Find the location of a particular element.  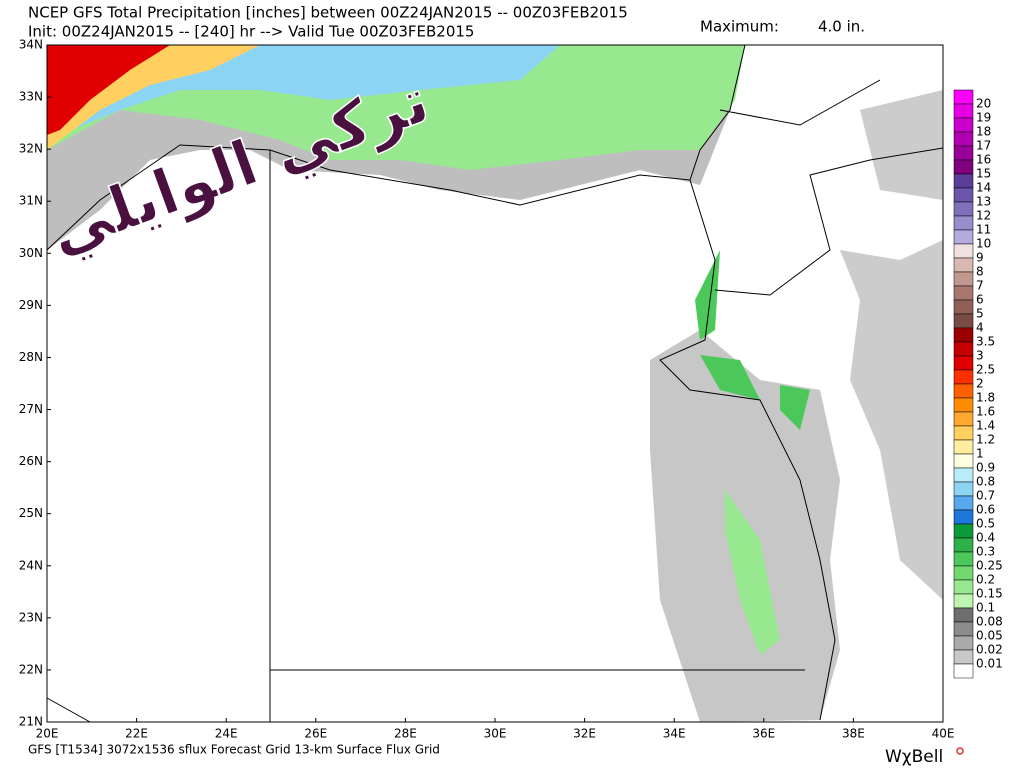

colorbar-label: 0.01 is located at coordinates (989, 664).